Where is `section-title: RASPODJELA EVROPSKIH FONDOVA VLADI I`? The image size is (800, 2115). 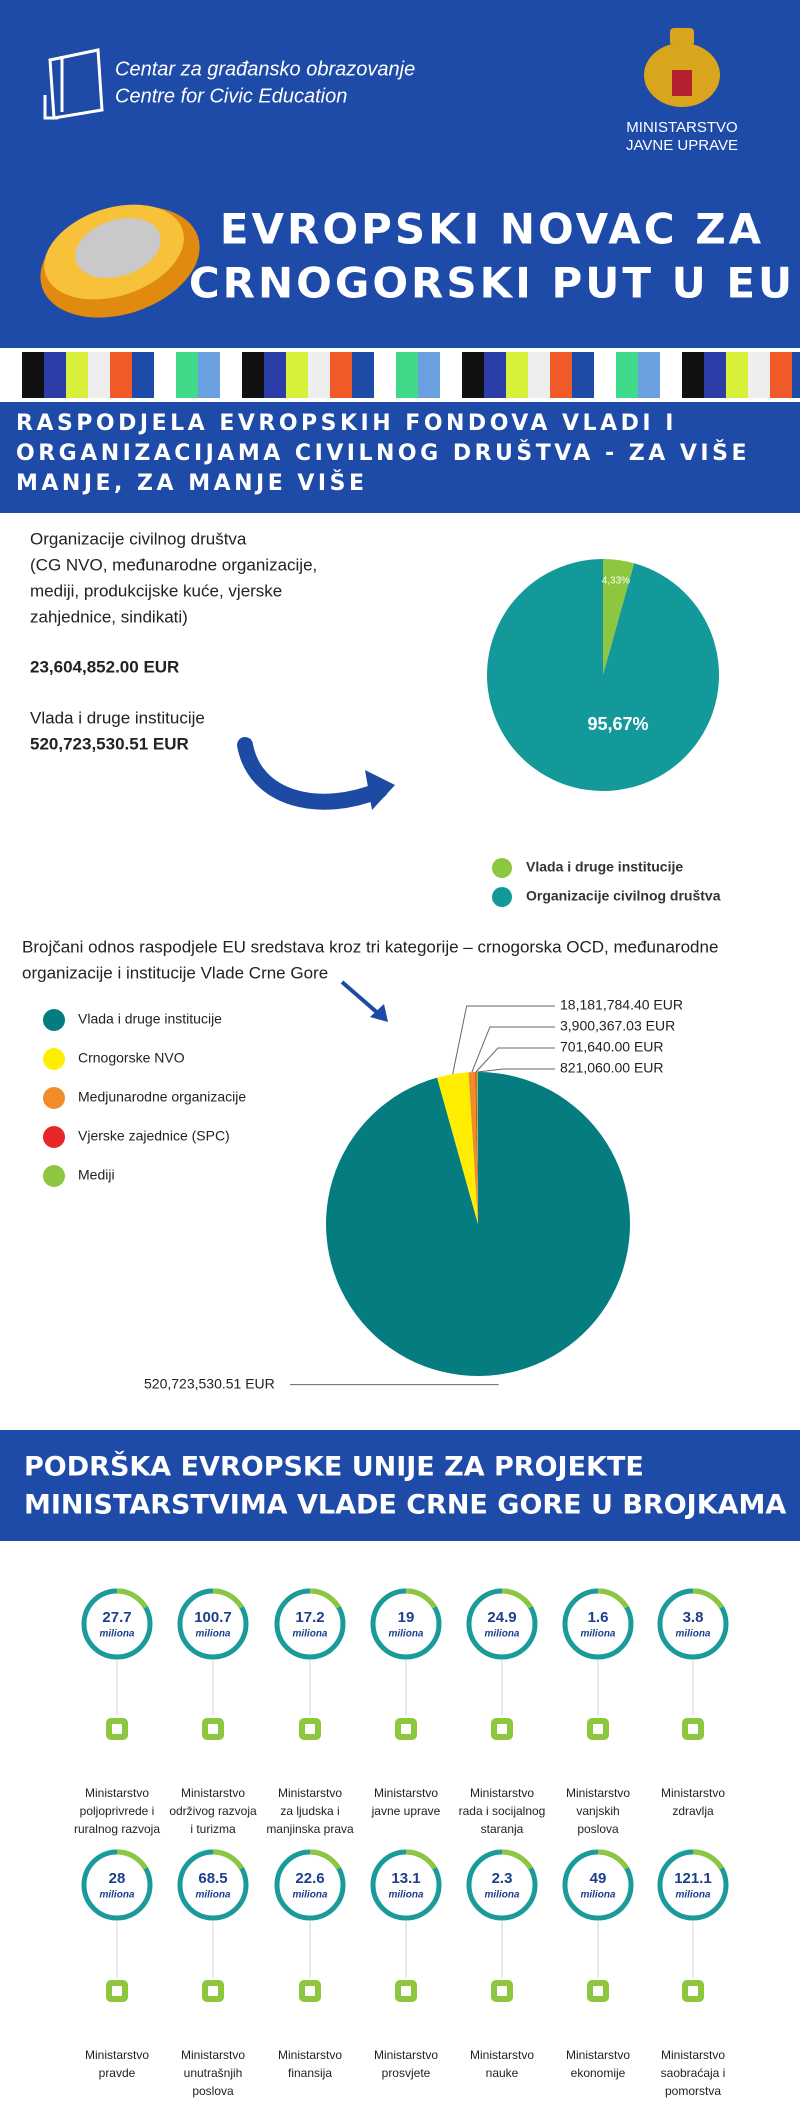 section-title: RASPODJELA EVROPSKIH FONDOVA VLADI I is located at coordinates (346, 423).